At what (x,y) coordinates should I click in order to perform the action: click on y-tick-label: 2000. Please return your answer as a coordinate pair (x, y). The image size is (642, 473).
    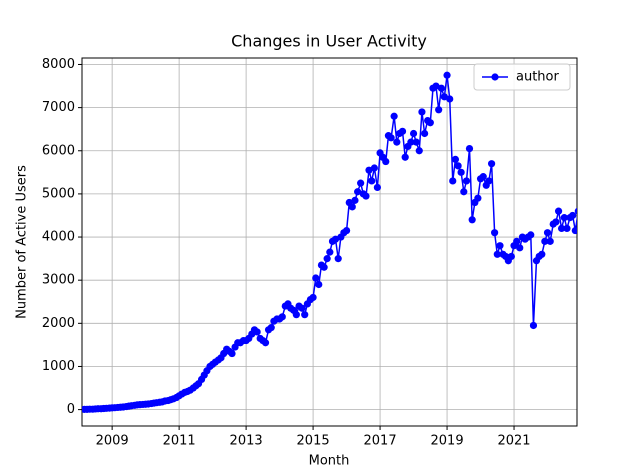
    Looking at the image, I should click on (58, 323).